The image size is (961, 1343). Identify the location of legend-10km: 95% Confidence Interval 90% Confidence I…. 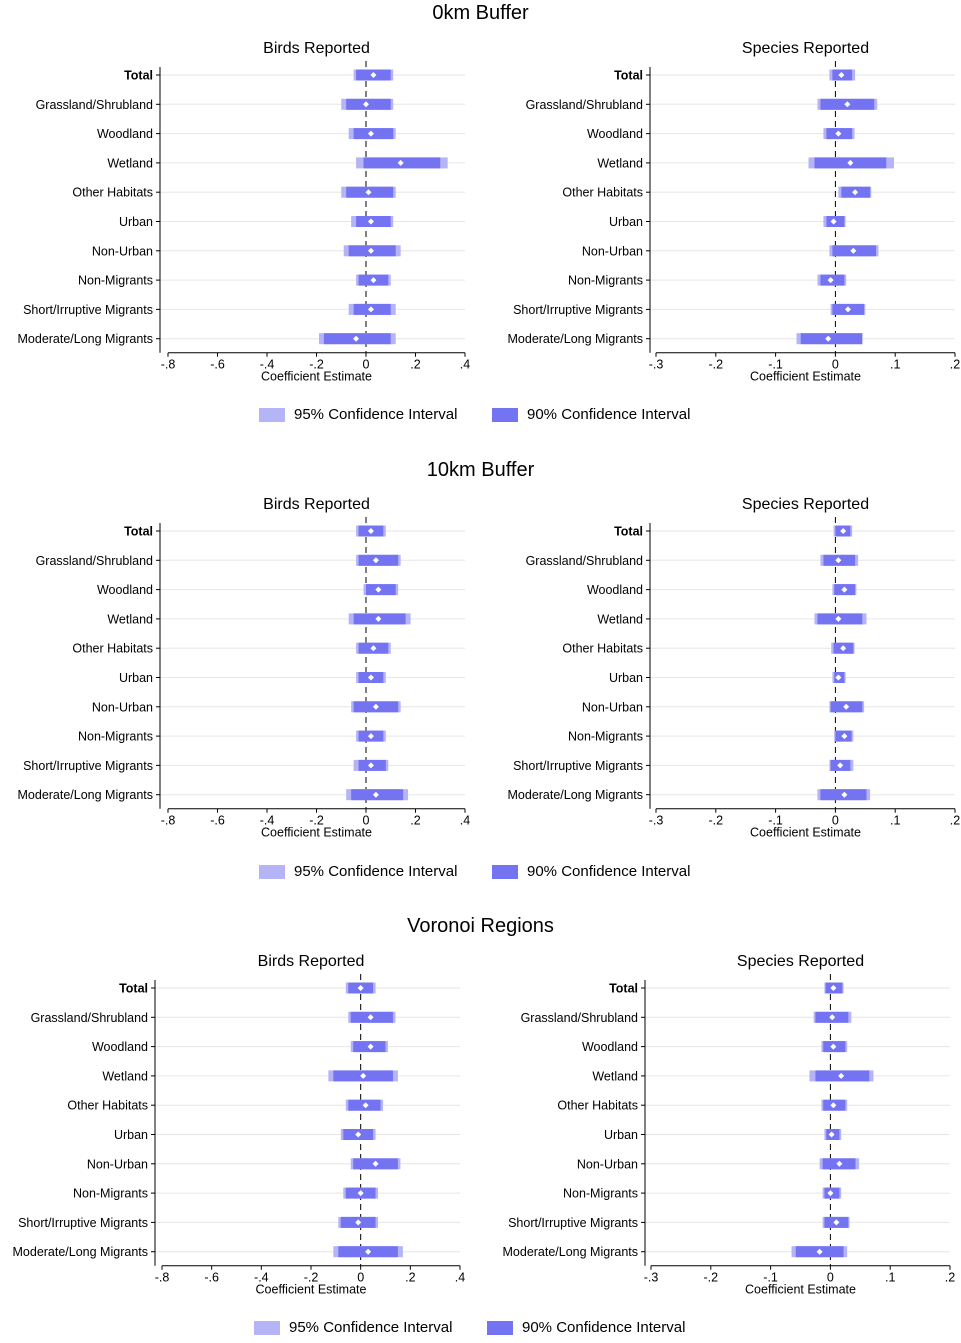
(480, 875).